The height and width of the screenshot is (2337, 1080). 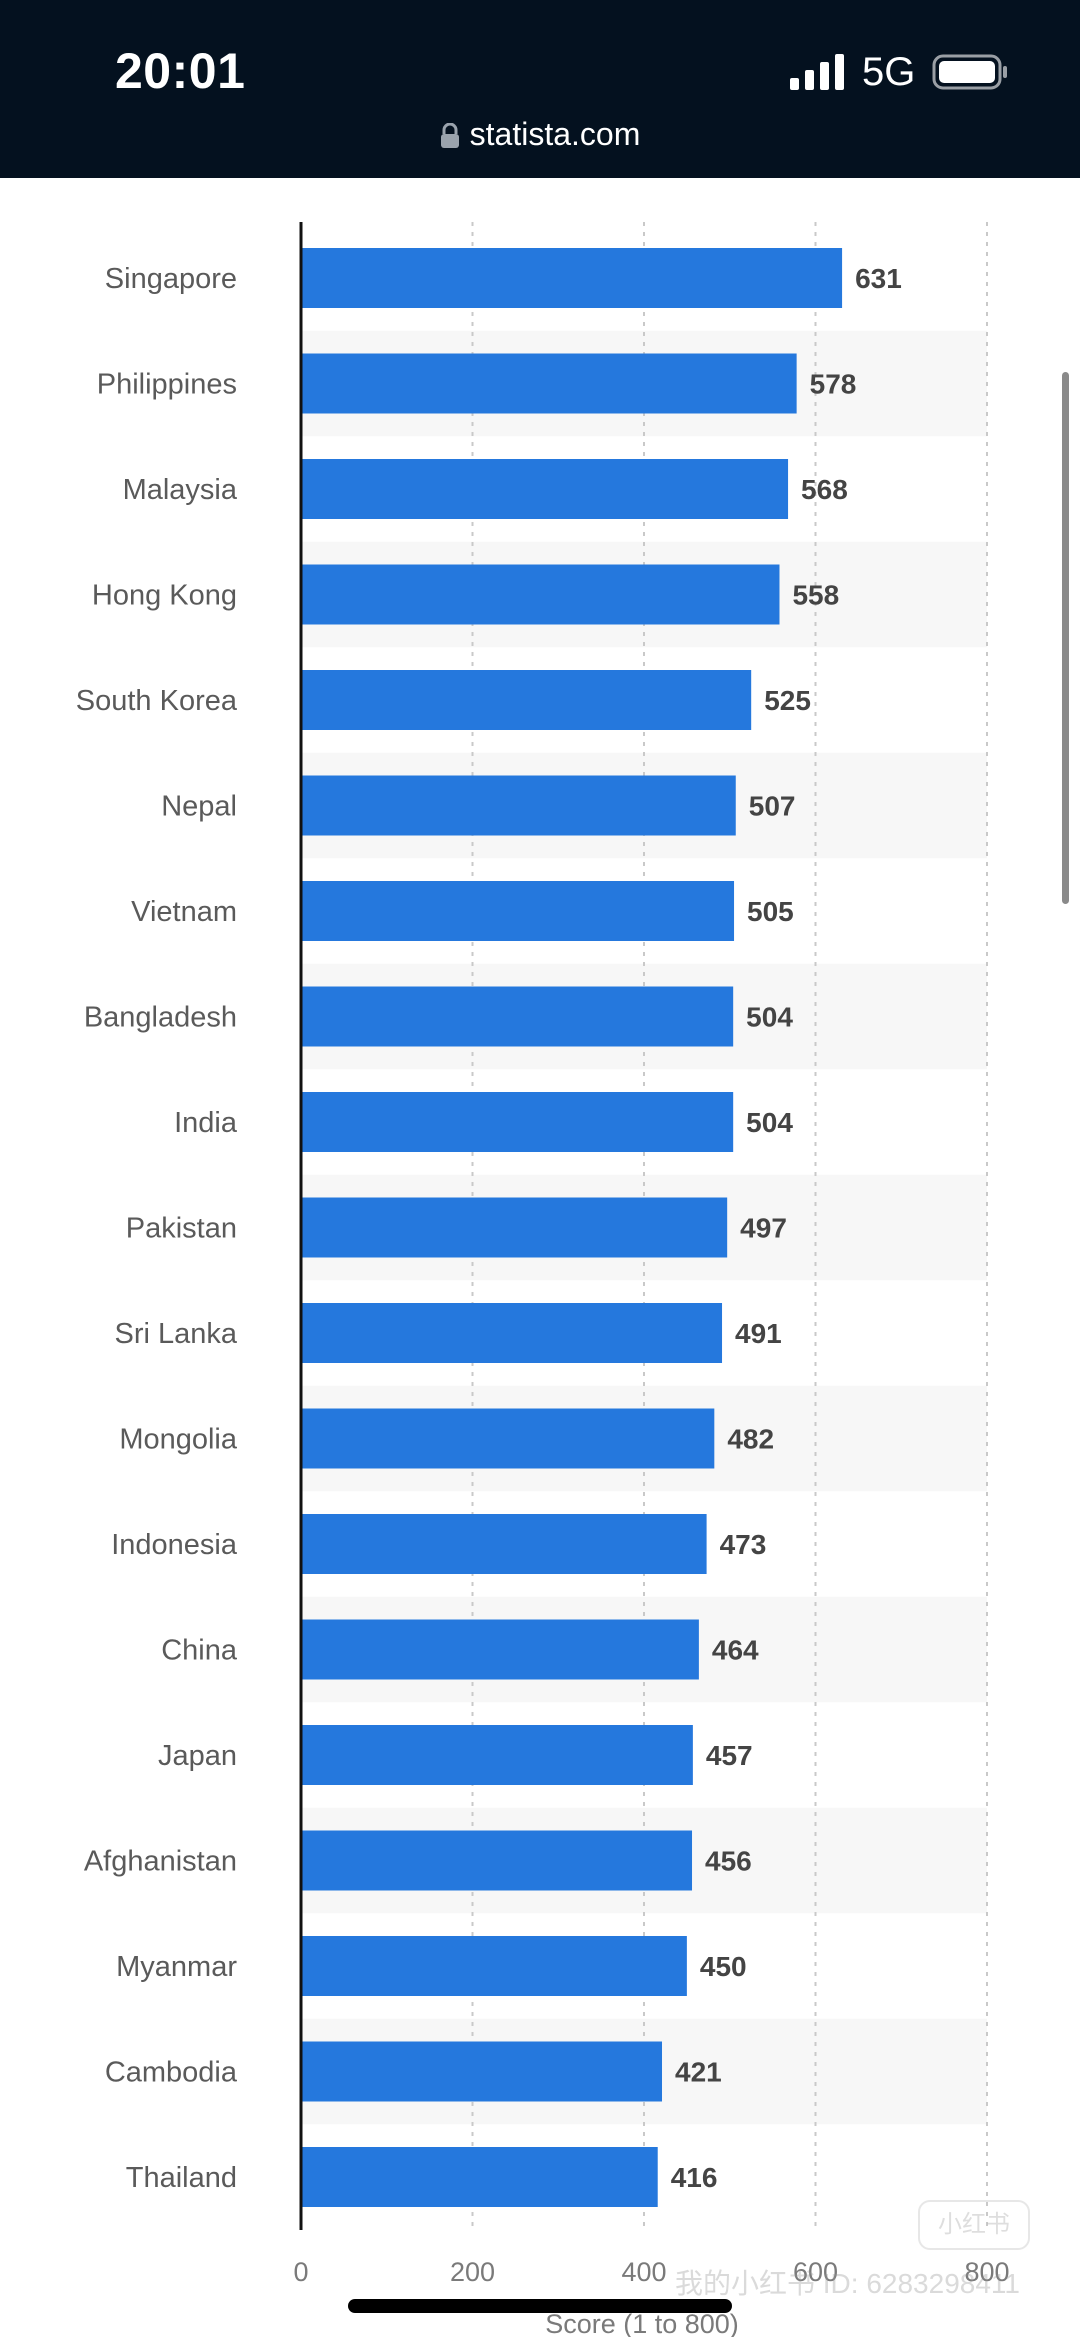 What do you see at coordinates (770, 911) in the screenshot?
I see `value-label: 505` at bounding box center [770, 911].